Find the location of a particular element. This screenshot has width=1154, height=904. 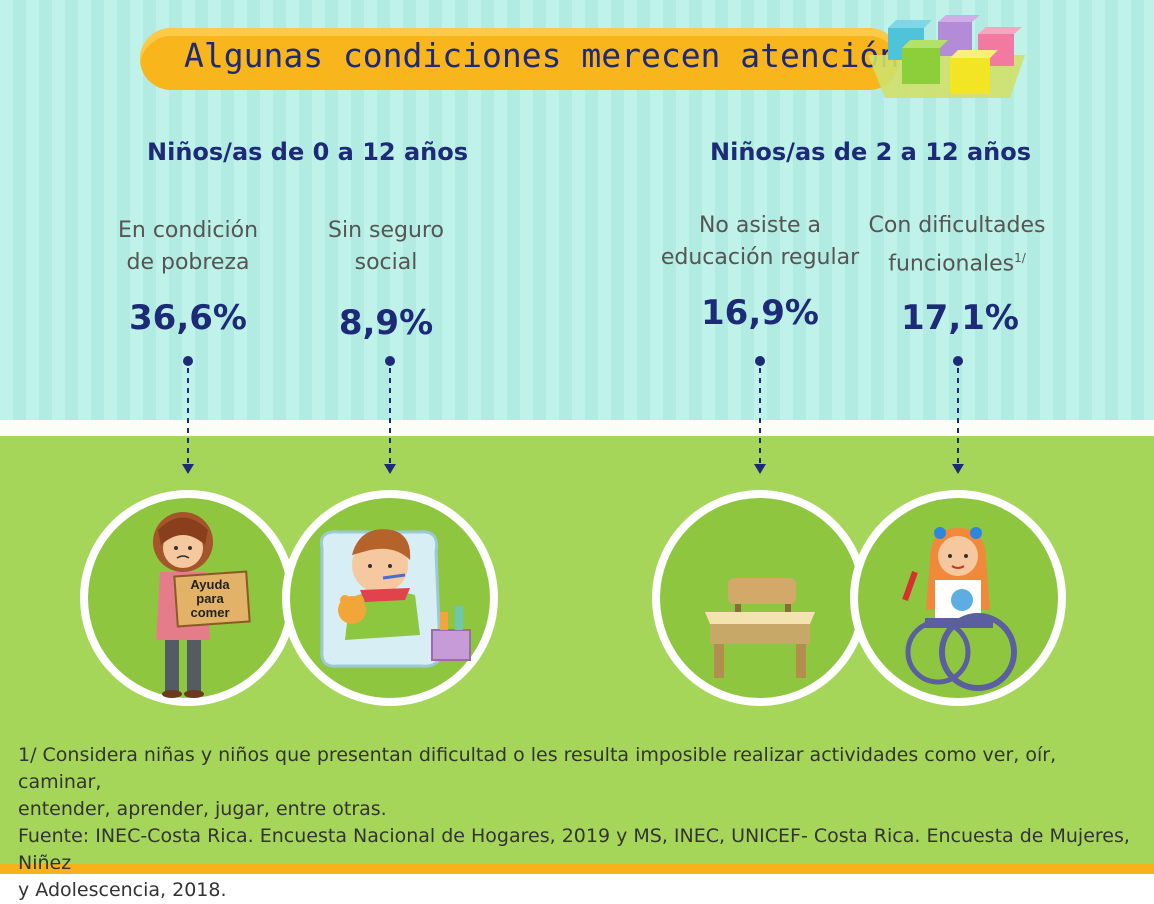

sick-child-icon is located at coordinates (395, 598).